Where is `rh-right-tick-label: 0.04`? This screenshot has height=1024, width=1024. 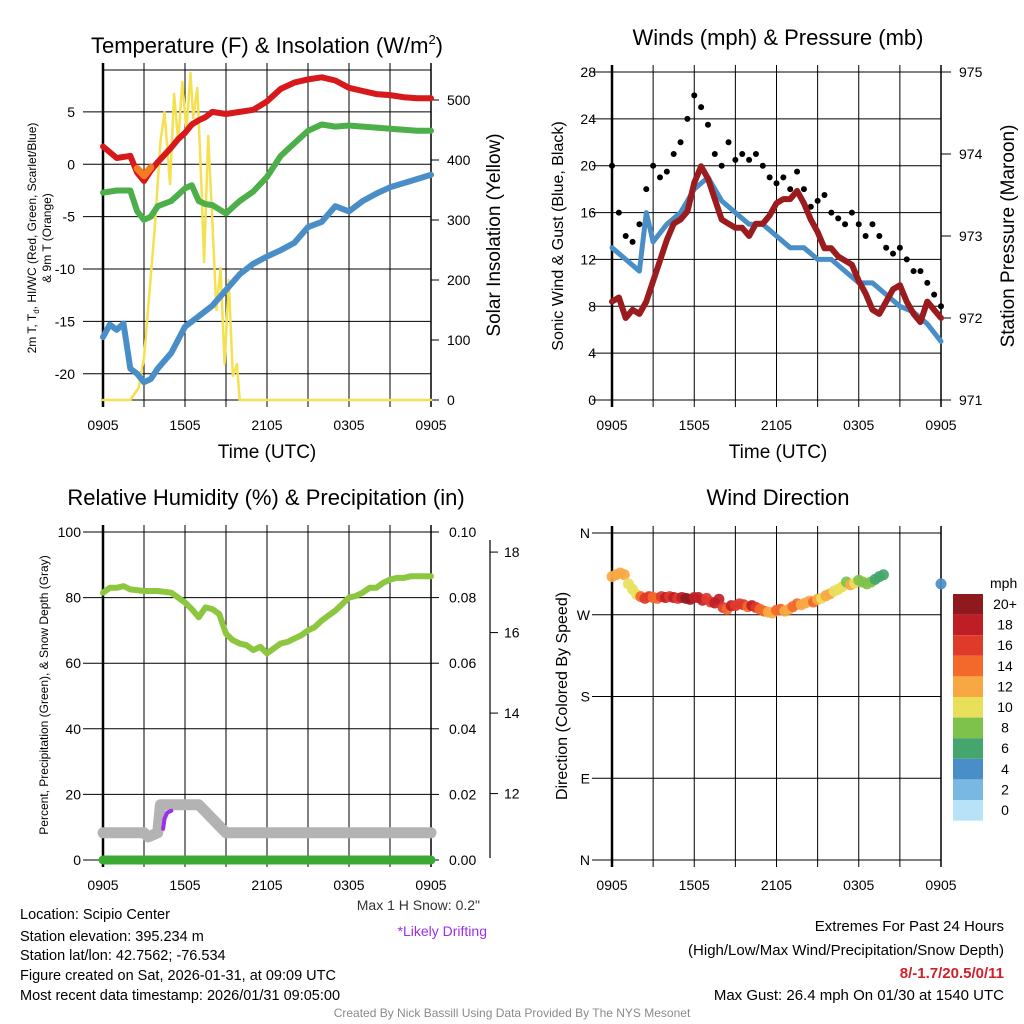
rh-right-tick-label: 0.04 is located at coordinates (462, 729).